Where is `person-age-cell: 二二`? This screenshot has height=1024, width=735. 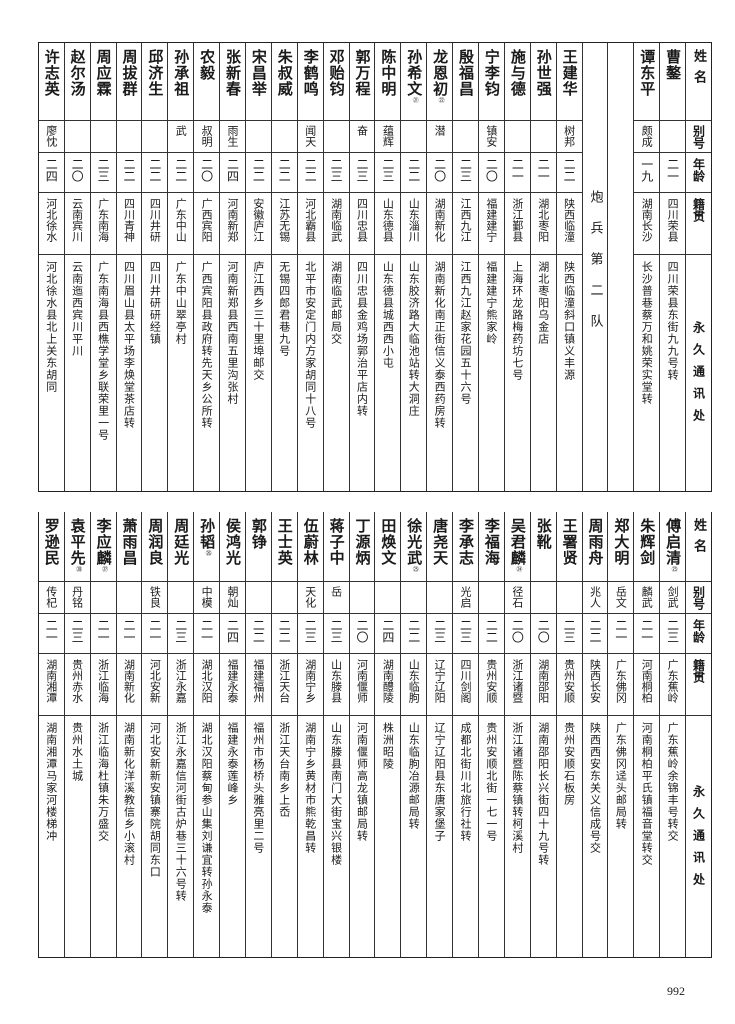
person-age-cell: 二二 is located at coordinates (414, 634).